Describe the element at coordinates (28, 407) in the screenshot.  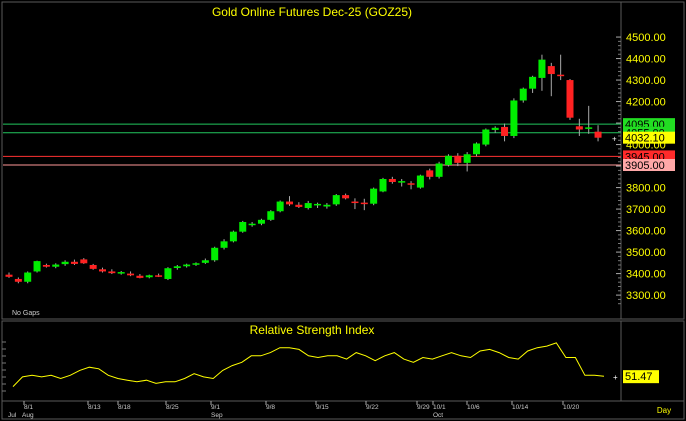
I see `x-tick-label: 8/1` at that location.